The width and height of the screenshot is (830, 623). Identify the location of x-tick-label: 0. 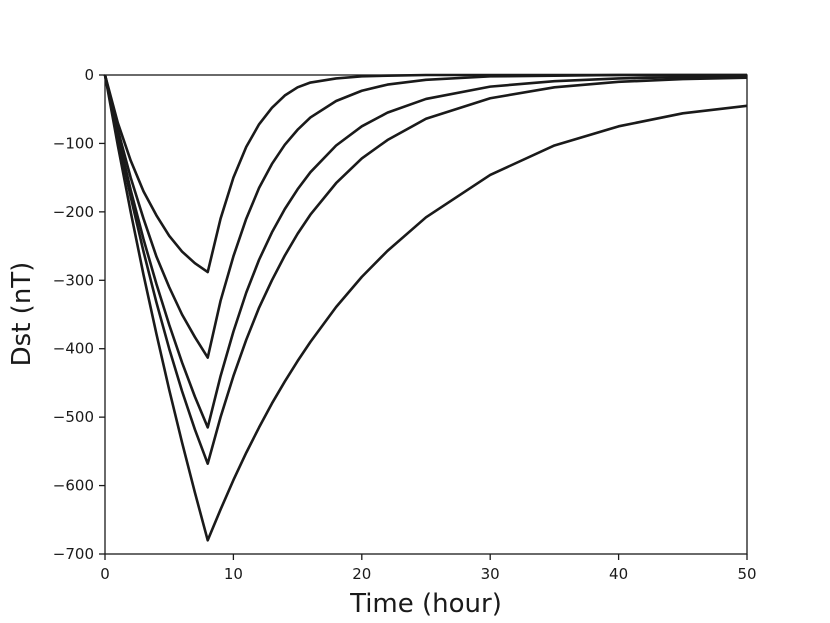
(105, 574).